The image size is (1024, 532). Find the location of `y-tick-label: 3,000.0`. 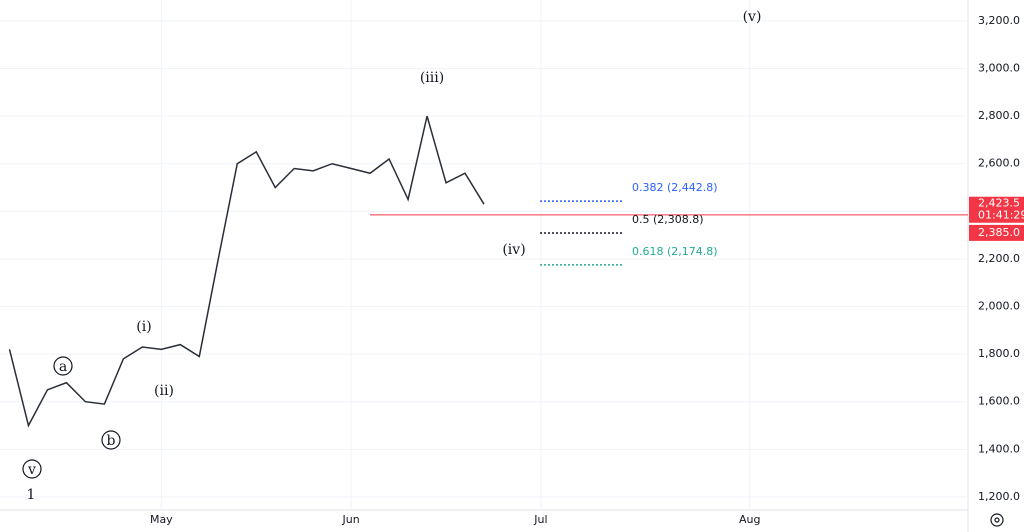

y-tick-label: 3,000.0 is located at coordinates (999, 68).